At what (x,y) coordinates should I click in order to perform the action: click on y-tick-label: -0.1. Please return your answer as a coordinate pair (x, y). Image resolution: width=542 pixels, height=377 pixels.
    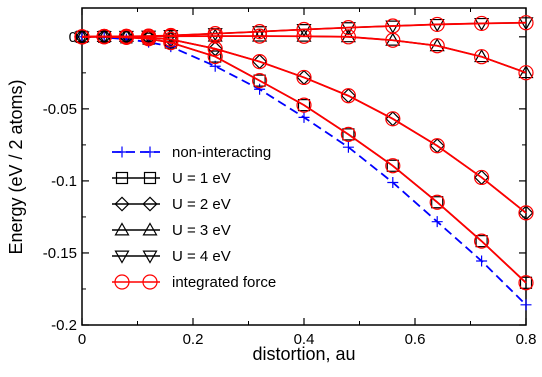
    Looking at the image, I should click on (64, 181).